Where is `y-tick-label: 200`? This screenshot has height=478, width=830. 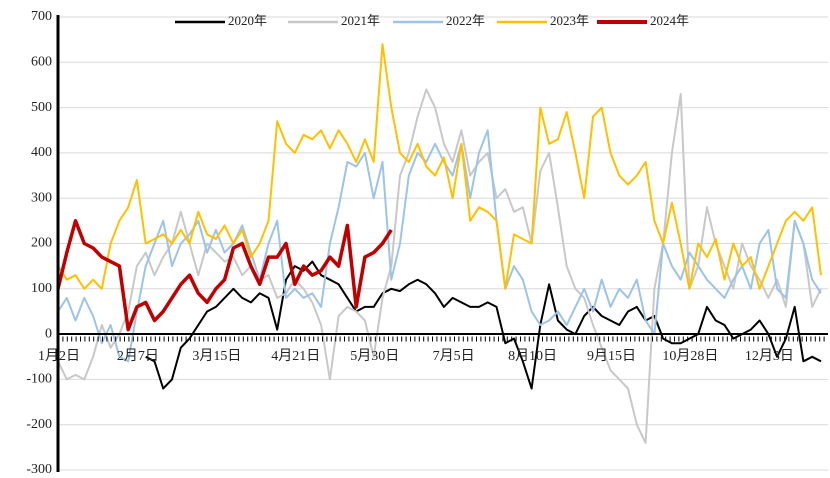 y-tick-label: 200 is located at coordinates (41, 243).